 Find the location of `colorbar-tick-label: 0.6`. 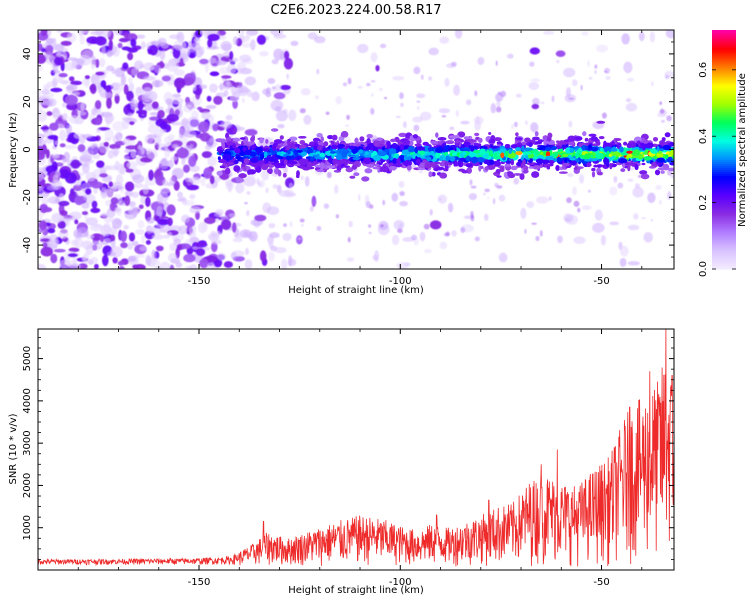

colorbar-tick-label: 0.6 is located at coordinates (703, 70).